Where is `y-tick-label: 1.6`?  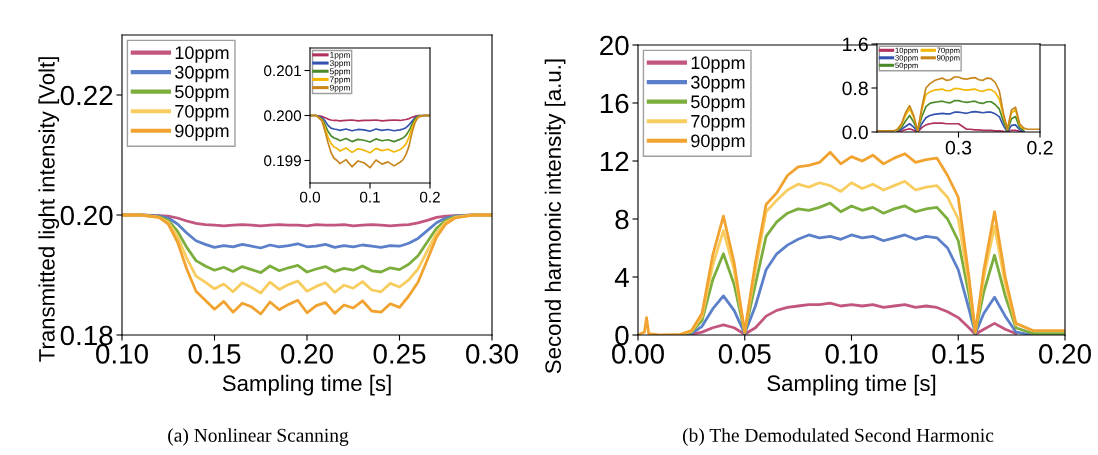 y-tick-label: 1.6 is located at coordinates (855, 44).